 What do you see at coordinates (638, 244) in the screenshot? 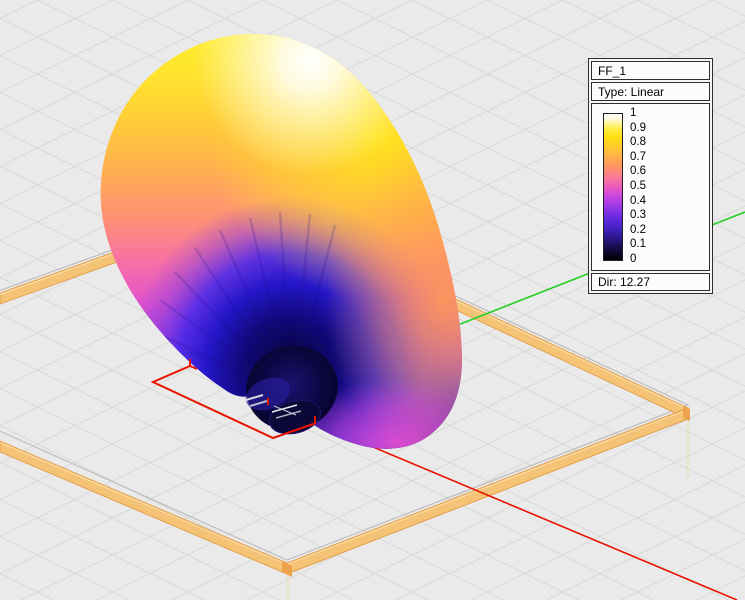
I see `scale-label: 0.1` at bounding box center [638, 244].